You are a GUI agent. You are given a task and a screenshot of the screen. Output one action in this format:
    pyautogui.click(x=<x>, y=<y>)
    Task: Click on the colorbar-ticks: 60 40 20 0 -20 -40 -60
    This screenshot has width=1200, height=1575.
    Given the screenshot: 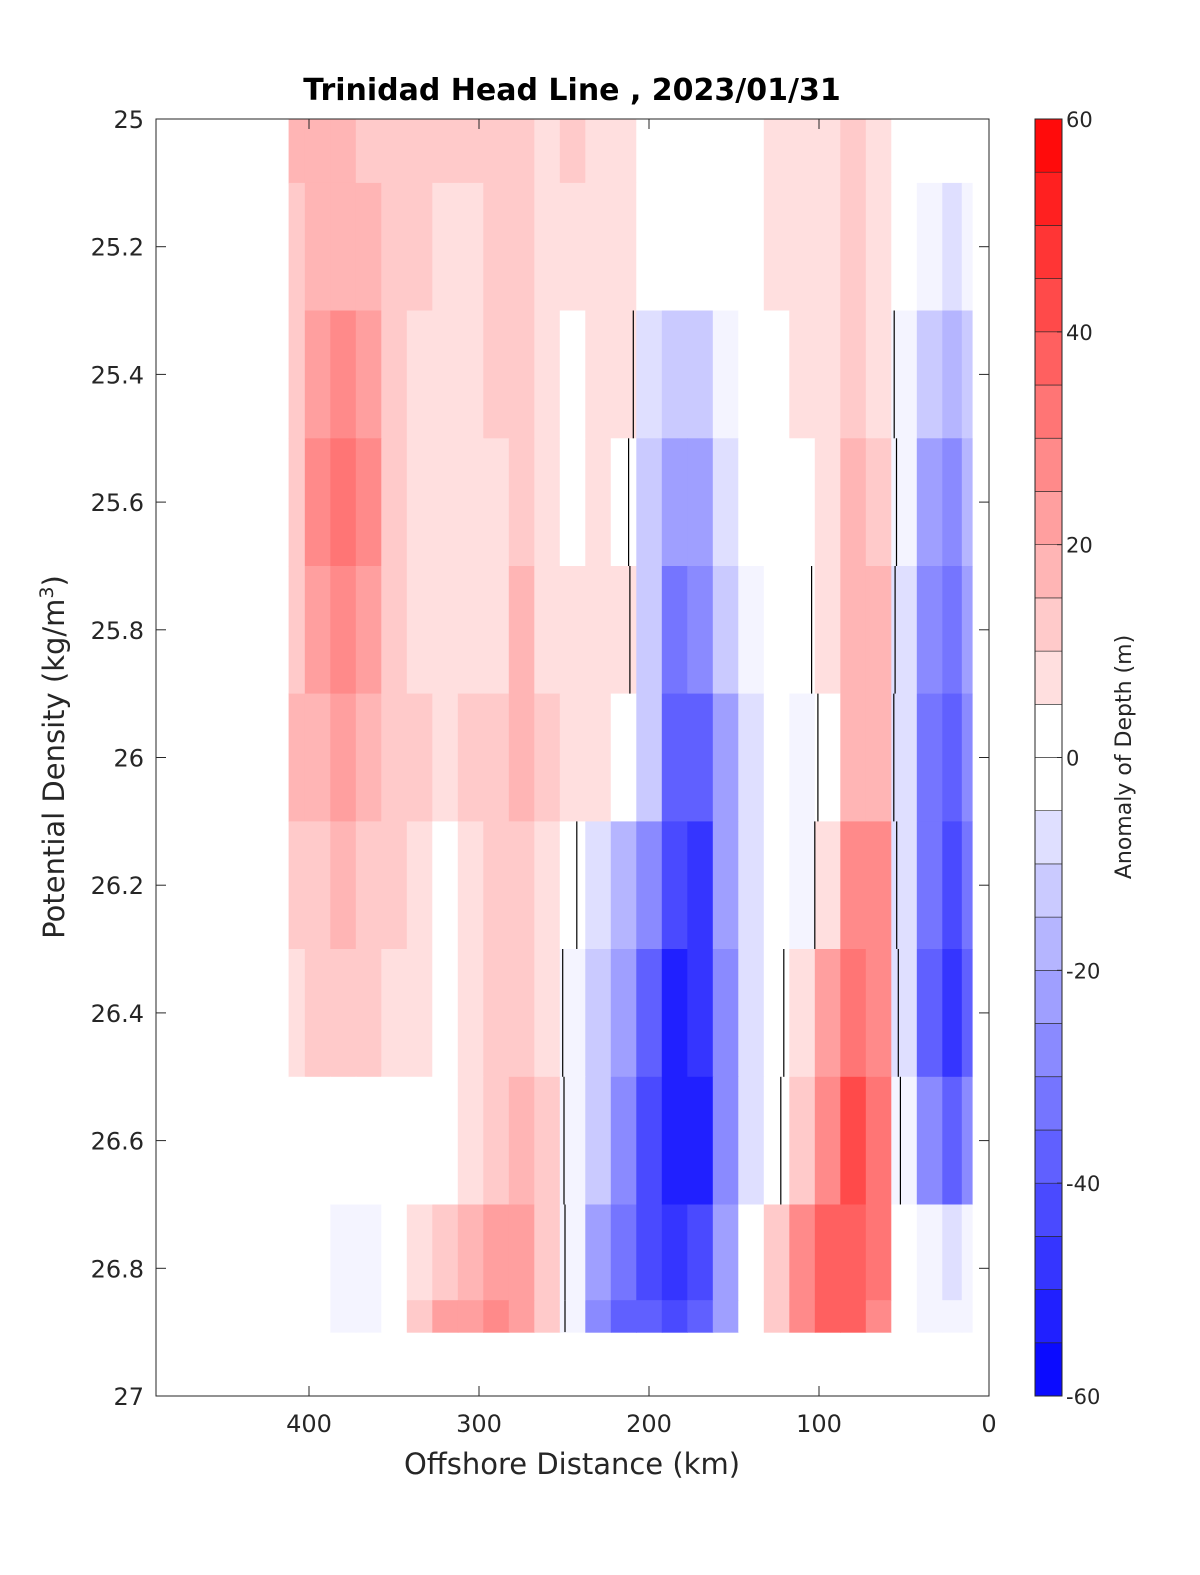 What is the action you would take?
    pyautogui.click(x=1078, y=758)
    